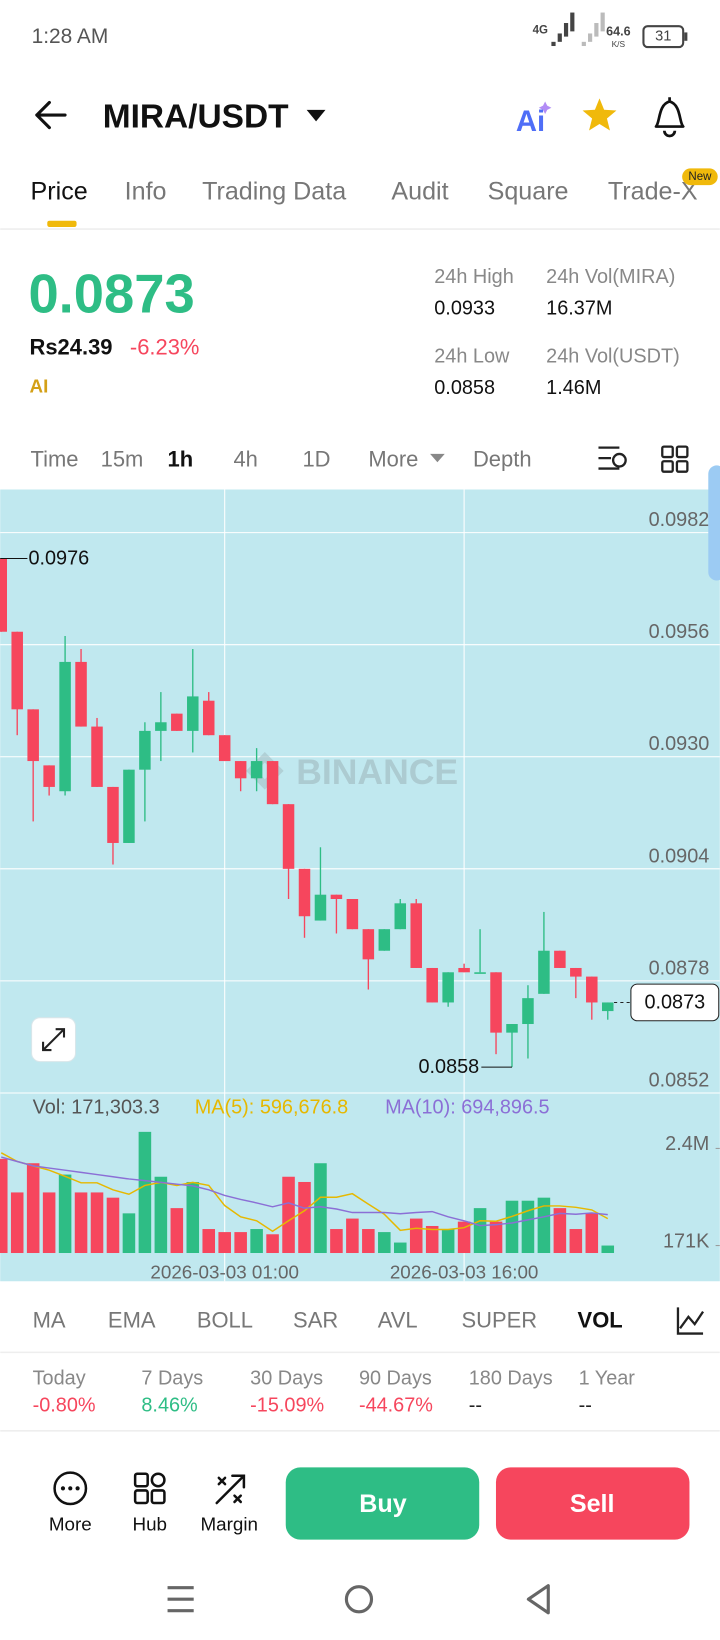  What do you see at coordinates (511, 1379) in the screenshot?
I see `performance-label: 180 Days` at bounding box center [511, 1379].